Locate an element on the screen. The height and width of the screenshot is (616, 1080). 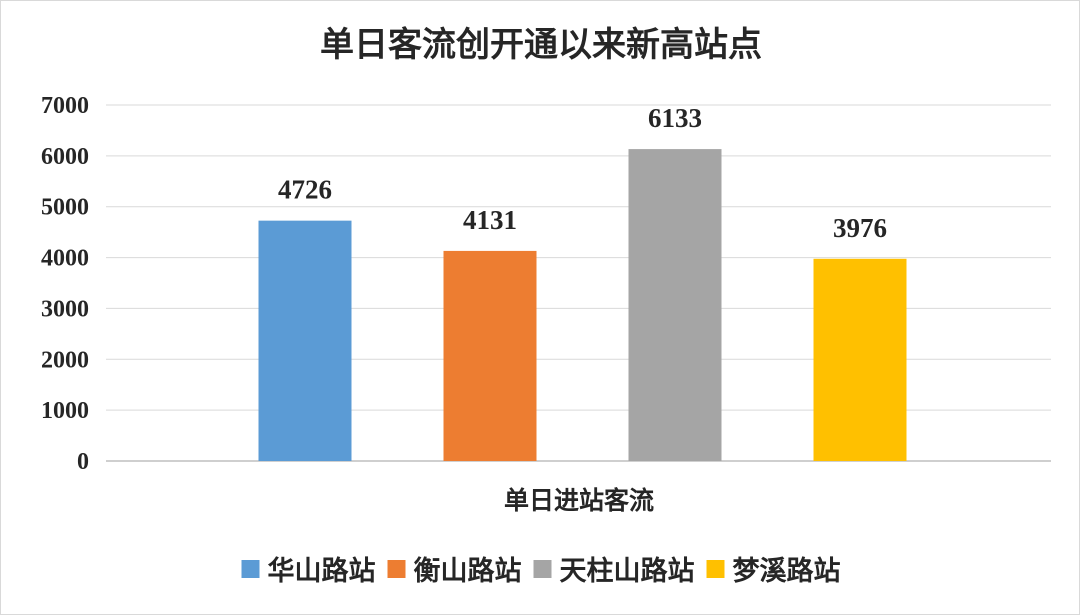
chart-title: 单日客流创开通以来新高站点 is located at coordinates (541, 45).